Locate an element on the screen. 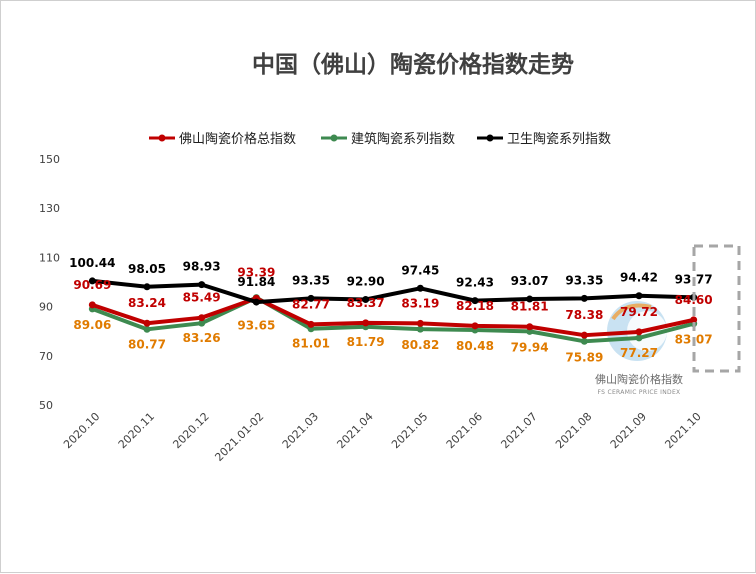  highlight-box is located at coordinates (716, 308).